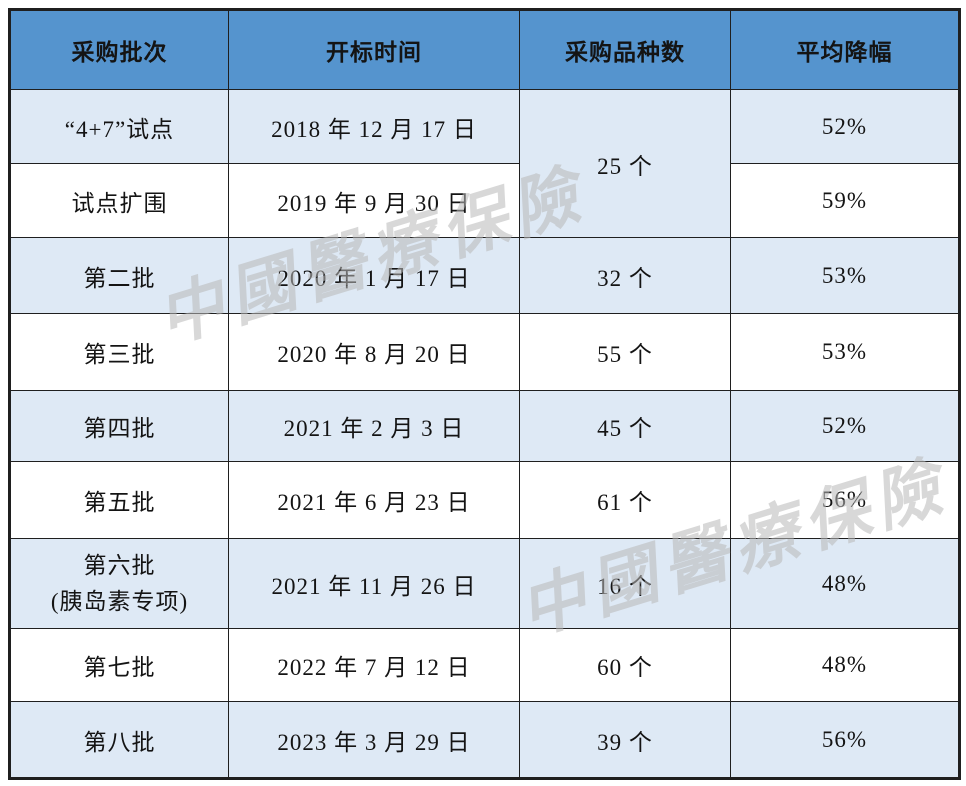  What do you see at coordinates (119, 126) in the screenshot?
I see `cell-batch: “4+7”试点` at bounding box center [119, 126].